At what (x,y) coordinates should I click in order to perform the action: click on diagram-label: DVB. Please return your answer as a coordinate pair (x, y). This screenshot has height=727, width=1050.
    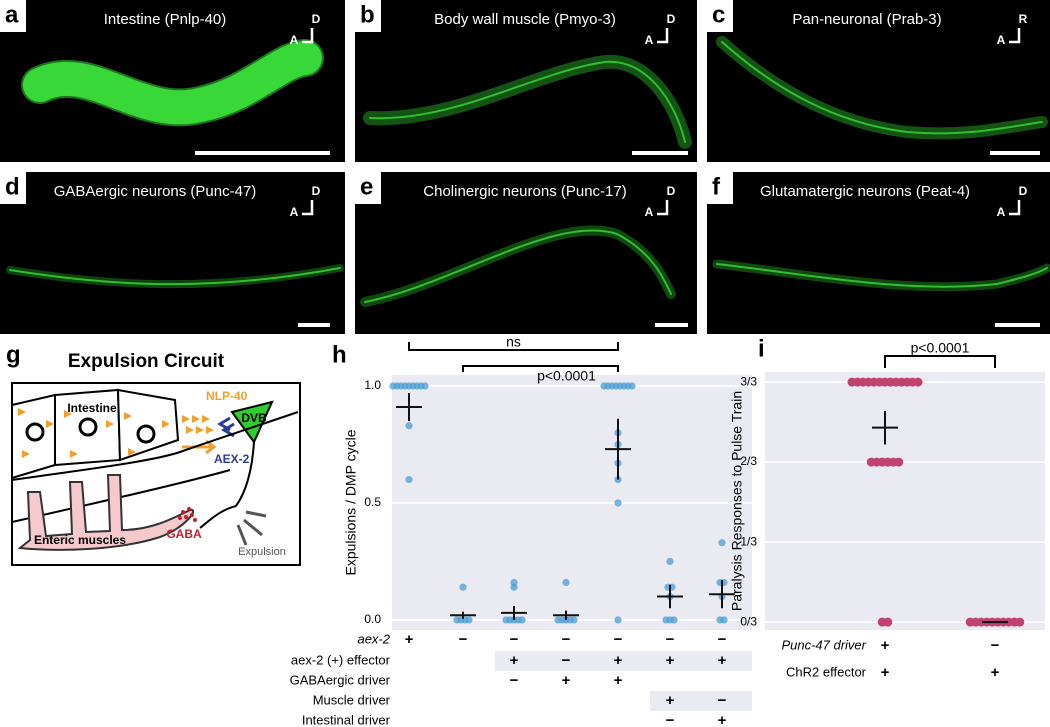
    Looking at the image, I should click on (254, 418).